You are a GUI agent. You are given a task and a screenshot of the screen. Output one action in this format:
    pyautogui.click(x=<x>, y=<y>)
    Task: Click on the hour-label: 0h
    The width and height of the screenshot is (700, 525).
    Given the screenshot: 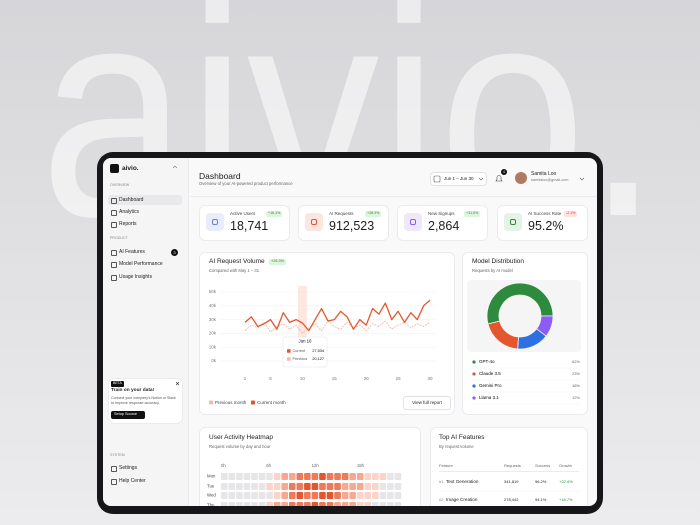 What is the action you would take?
    pyautogui.click(x=223, y=465)
    